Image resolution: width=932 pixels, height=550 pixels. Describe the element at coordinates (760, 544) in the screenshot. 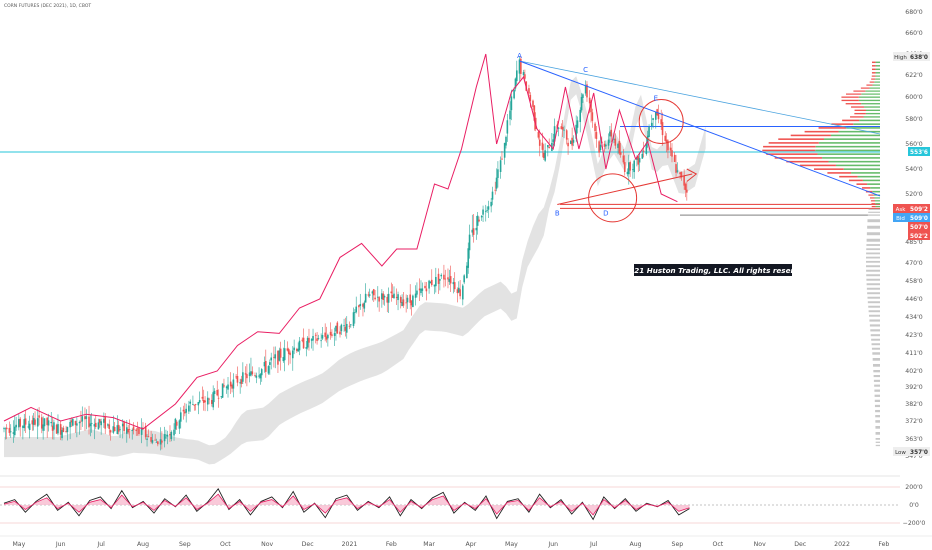

I see `time-tick-label: Nov` at that location.